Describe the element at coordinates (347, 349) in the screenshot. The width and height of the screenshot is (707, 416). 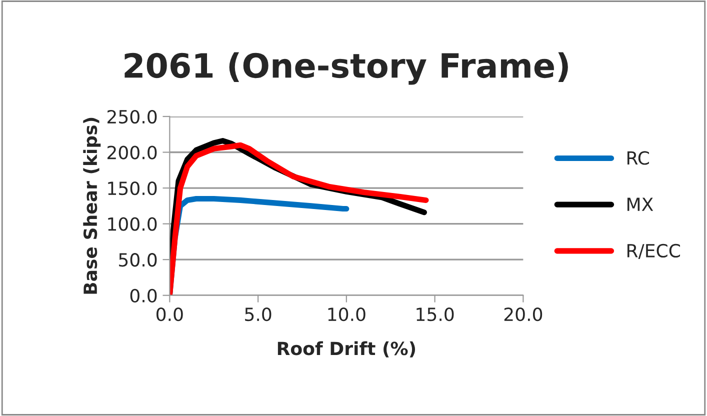
I see `x-axis-title: Roof Drift (%)` at that location.